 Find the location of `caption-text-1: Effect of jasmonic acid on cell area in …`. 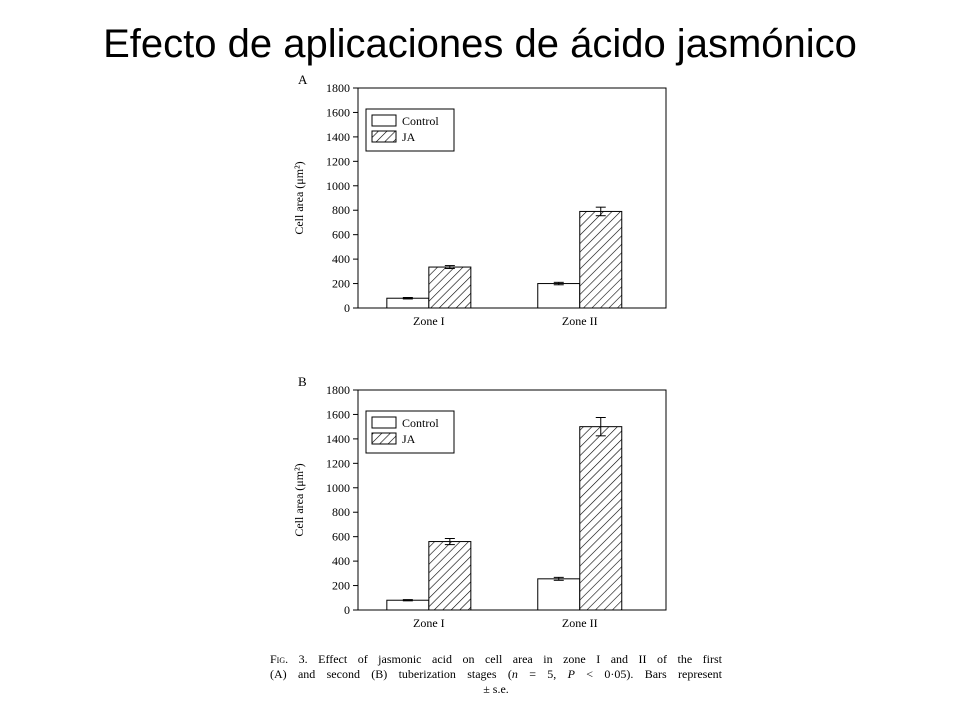

caption-text-1: Effect of jasmonic acid on cell area in … is located at coordinates (520, 659).